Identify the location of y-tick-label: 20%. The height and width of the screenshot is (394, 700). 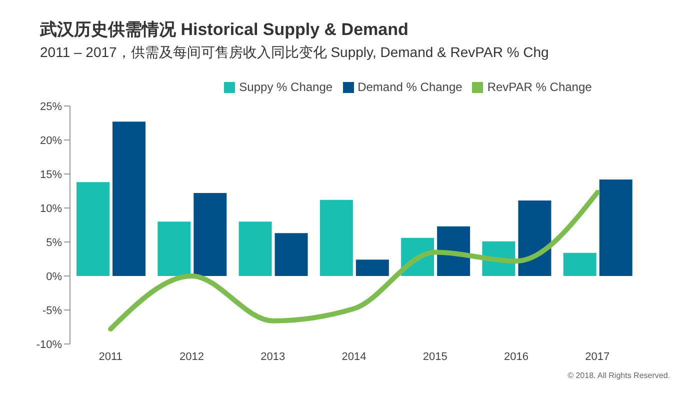
(51, 140).